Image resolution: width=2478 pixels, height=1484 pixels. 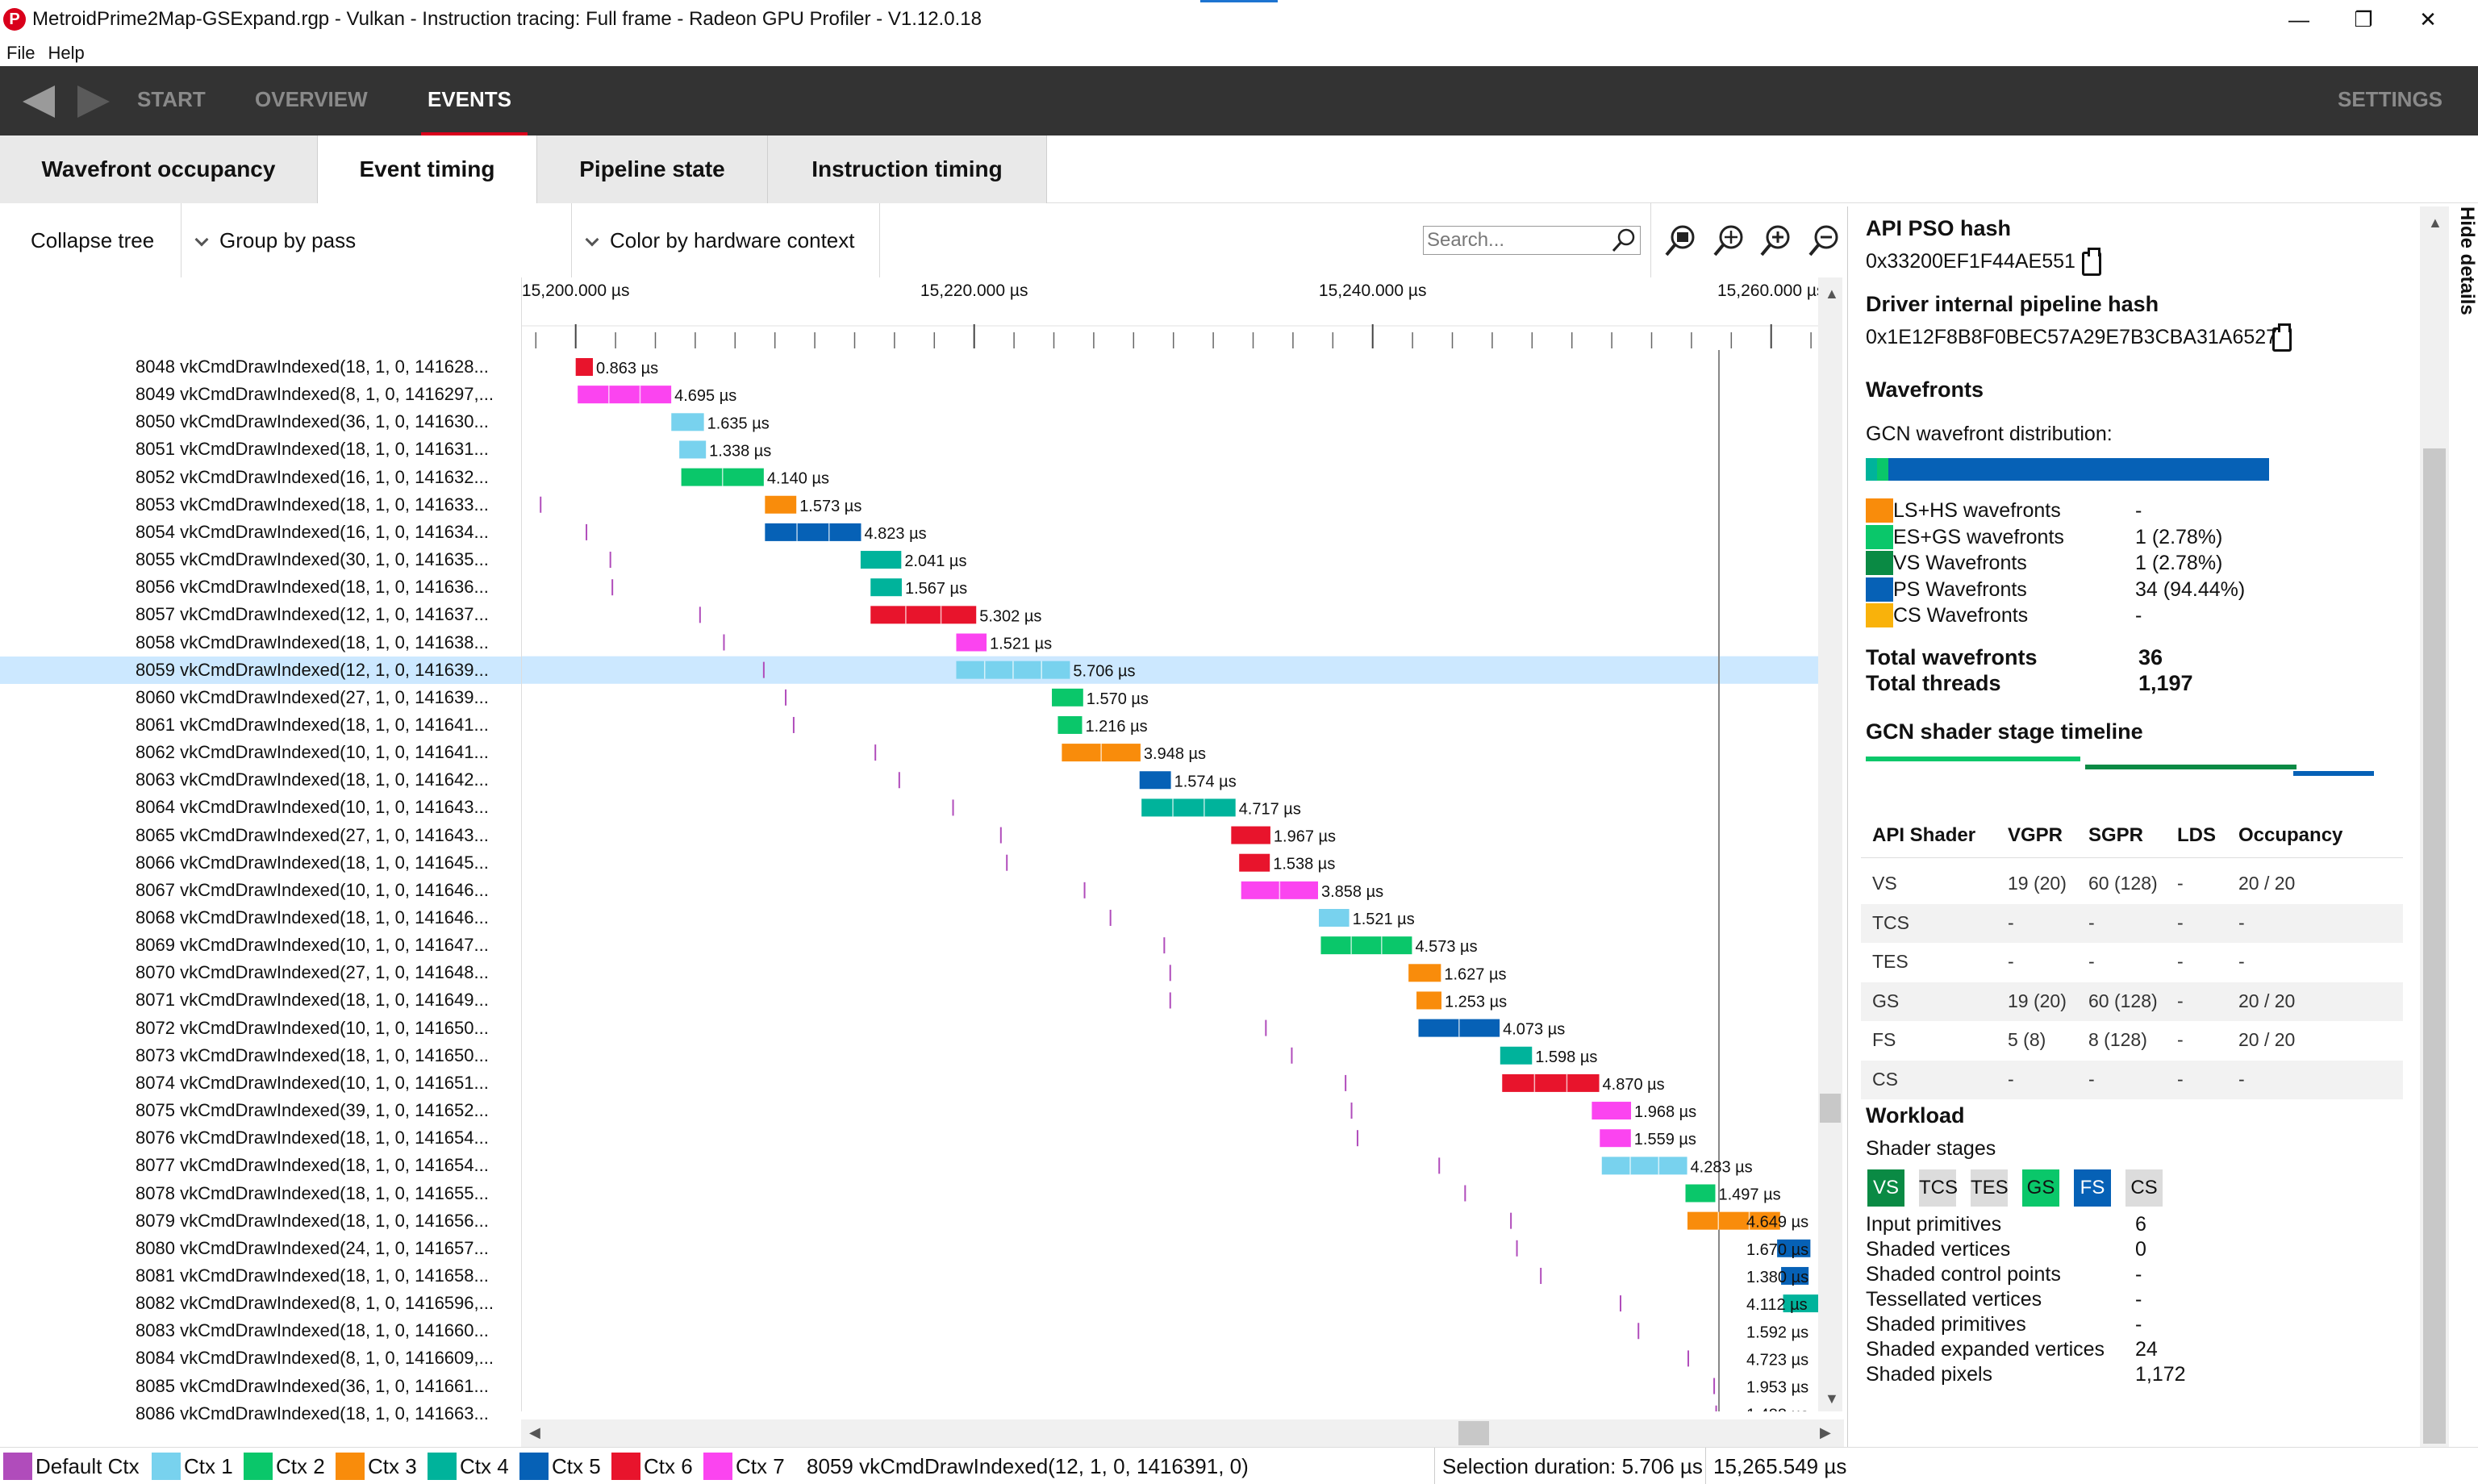 I want to click on hide-details-toggle: Hide details, so click(x=2463, y=287).